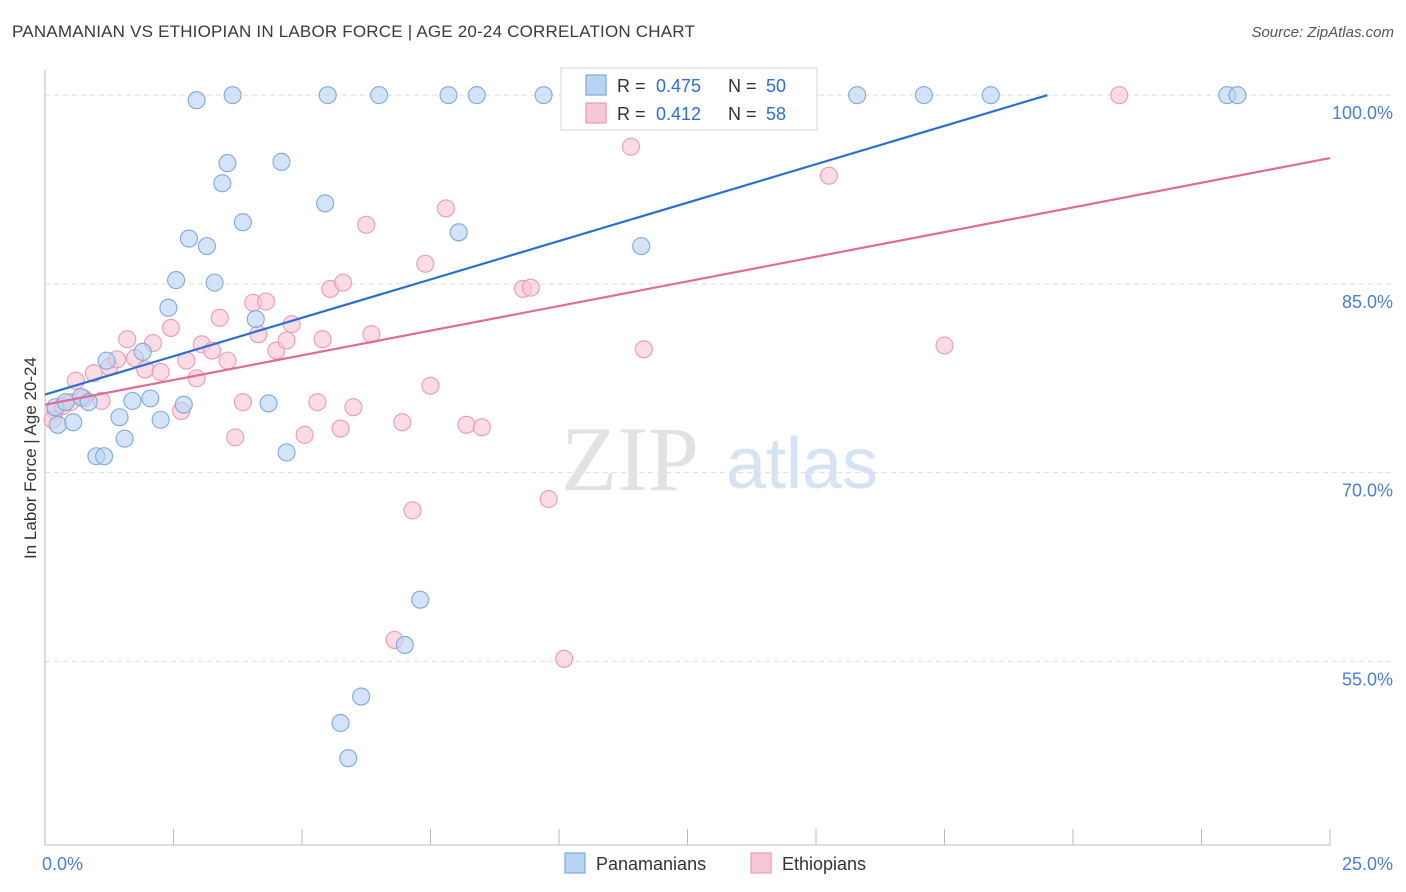  Describe the element at coordinates (630, 459) in the screenshot. I see `watermark-zip: ZIP` at that location.